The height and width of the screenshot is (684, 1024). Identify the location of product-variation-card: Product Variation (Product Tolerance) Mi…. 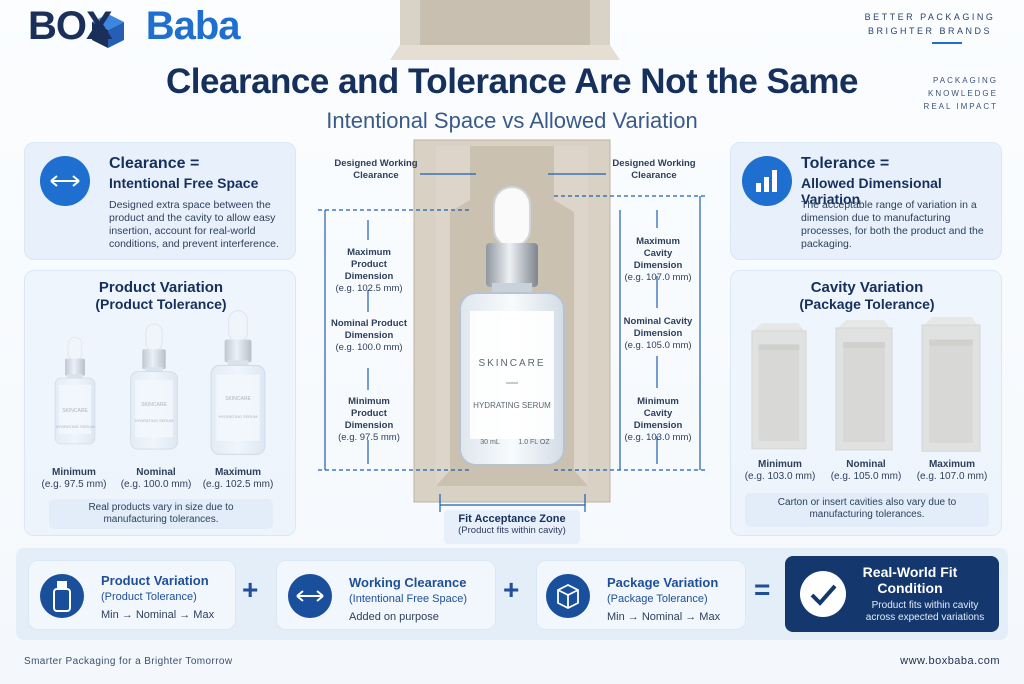
(160, 403).